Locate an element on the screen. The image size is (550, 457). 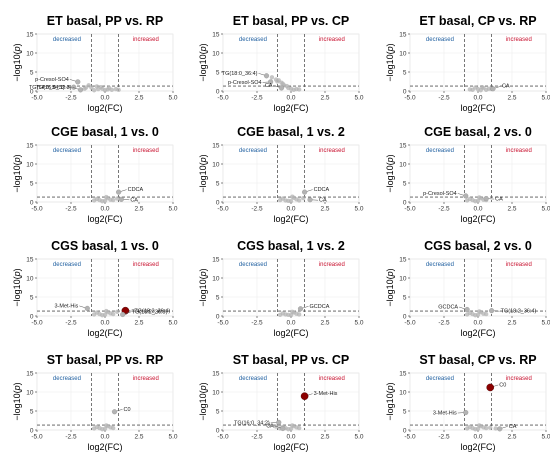
point-label: TG(16:0_34:2) is located at coordinates (252, 423).